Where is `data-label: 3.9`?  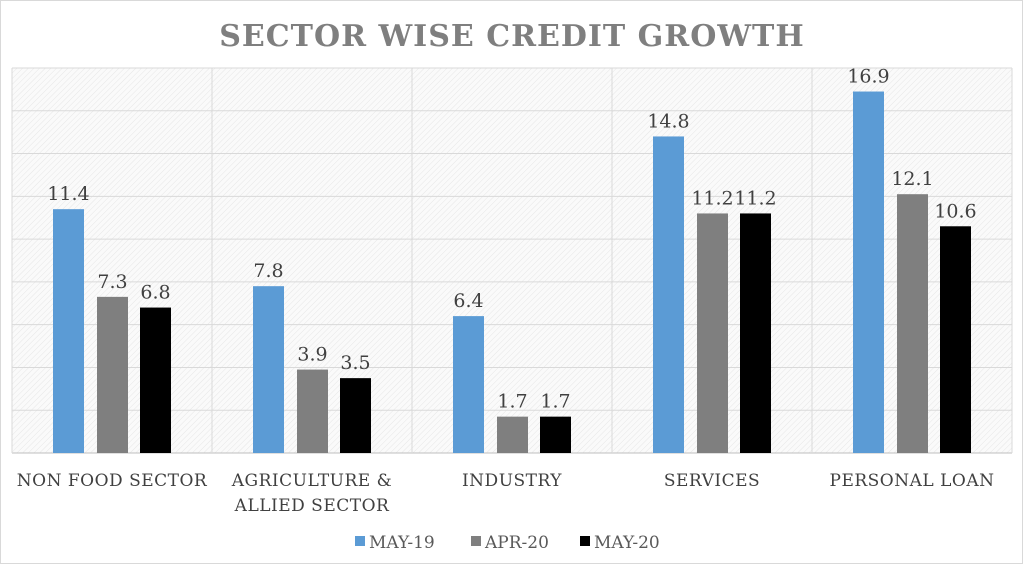 data-label: 3.9 is located at coordinates (312, 355).